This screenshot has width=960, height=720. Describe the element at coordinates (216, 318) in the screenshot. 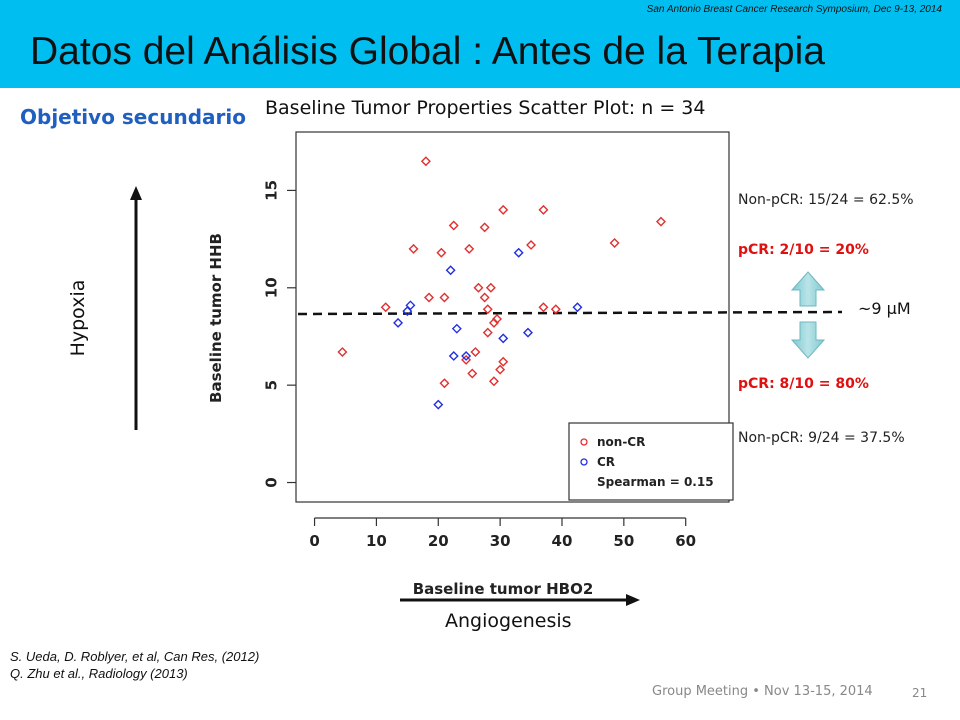

I see `y-axis-label: Baseline tumor HHB` at that location.